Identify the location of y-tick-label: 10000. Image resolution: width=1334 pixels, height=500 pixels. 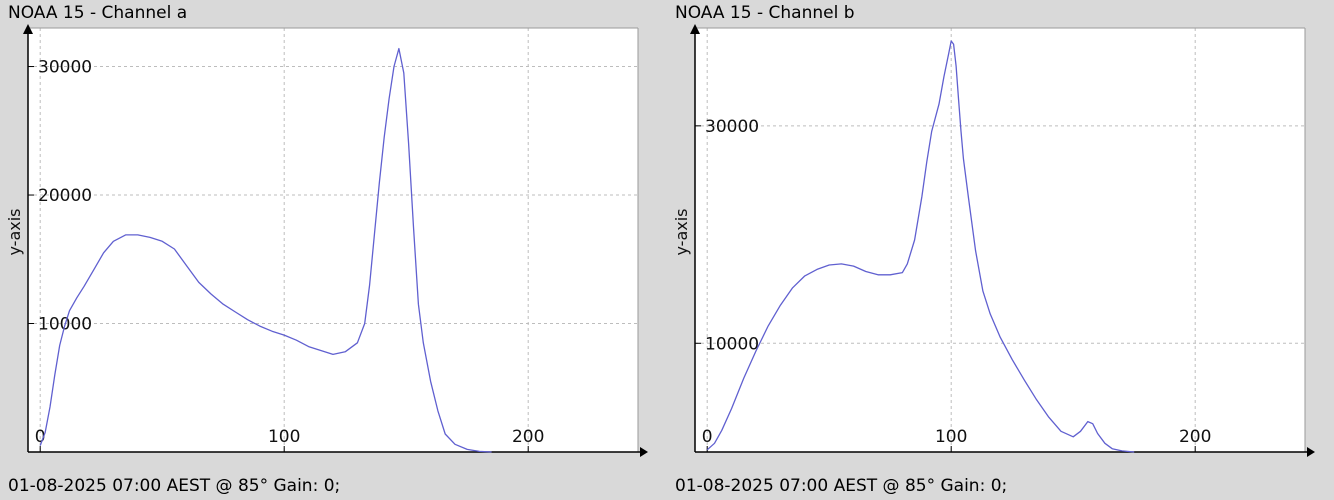
(732, 344).